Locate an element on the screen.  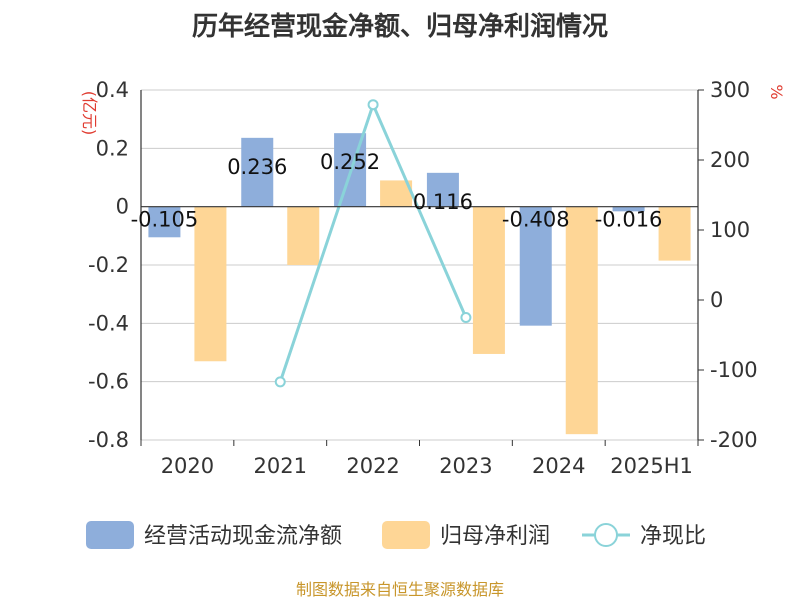
right-tick-label: -100 is located at coordinates (734, 370).